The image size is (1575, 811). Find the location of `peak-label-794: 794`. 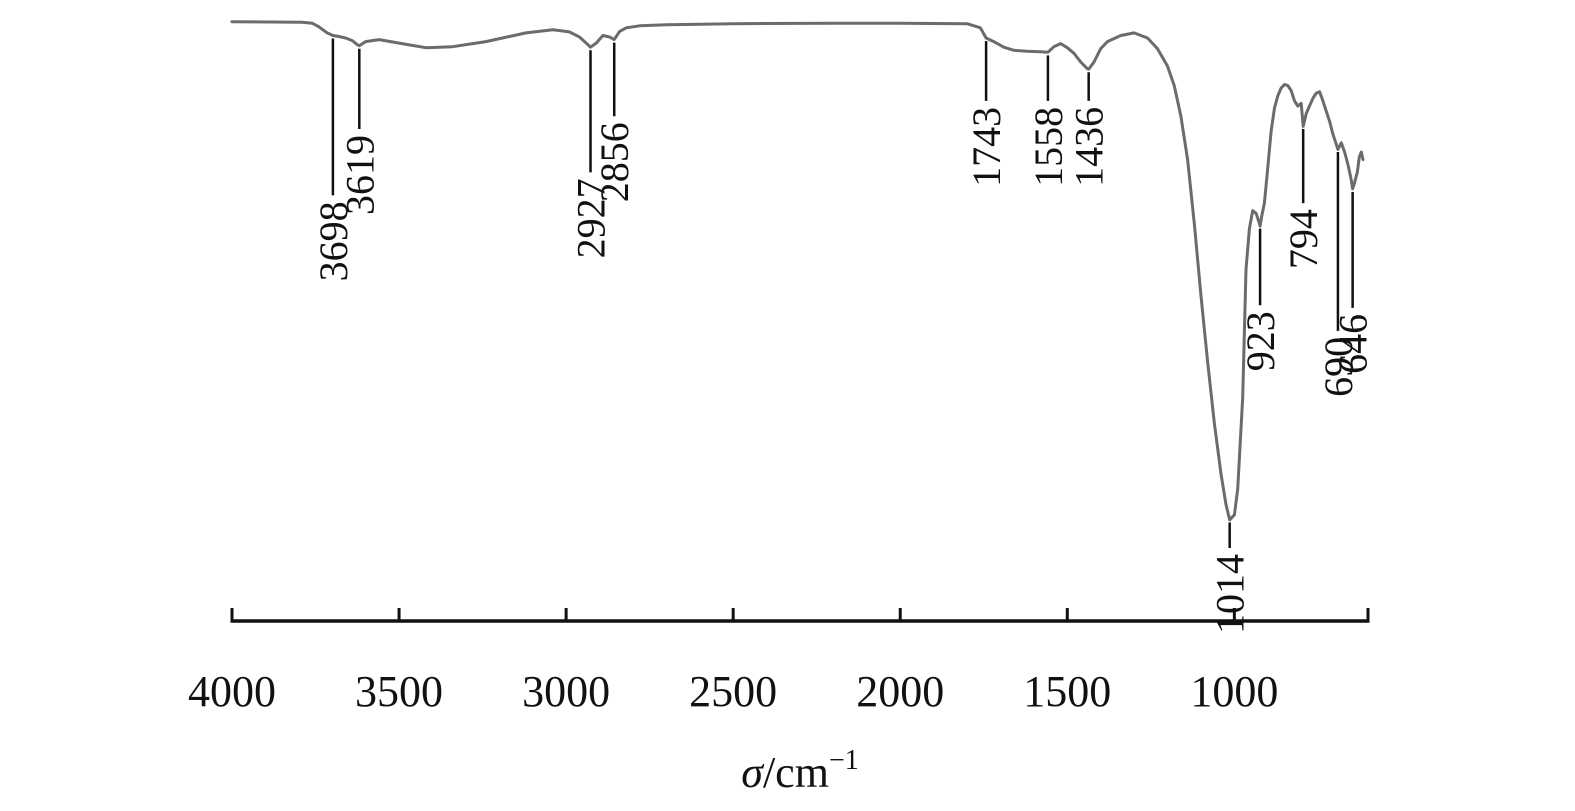

peak-label-794: 794 is located at coordinates (1303, 239).